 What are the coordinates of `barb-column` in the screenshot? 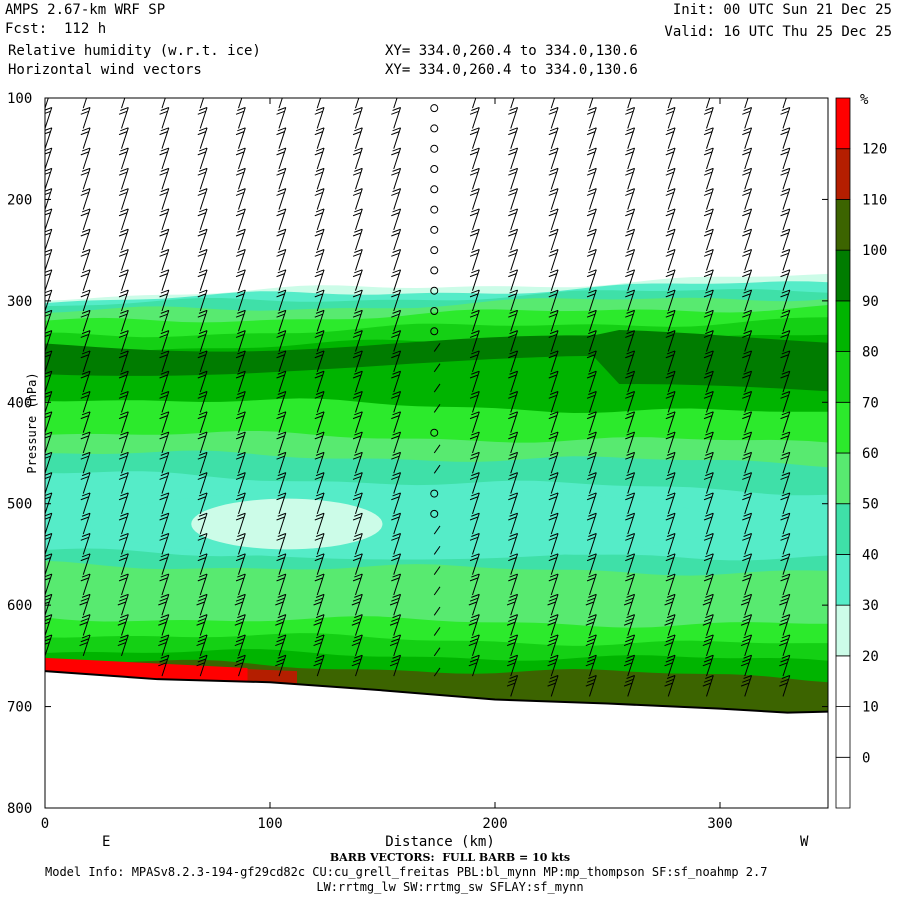 It's located at (670, 397).